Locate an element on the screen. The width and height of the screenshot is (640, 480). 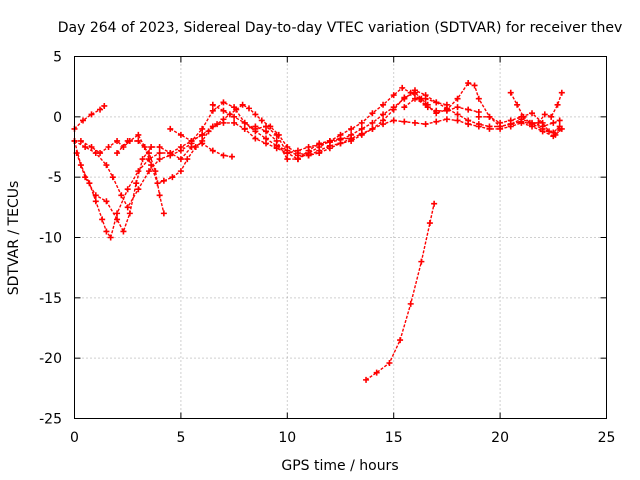
y-tick-label: -5 is located at coordinates (55, 178).